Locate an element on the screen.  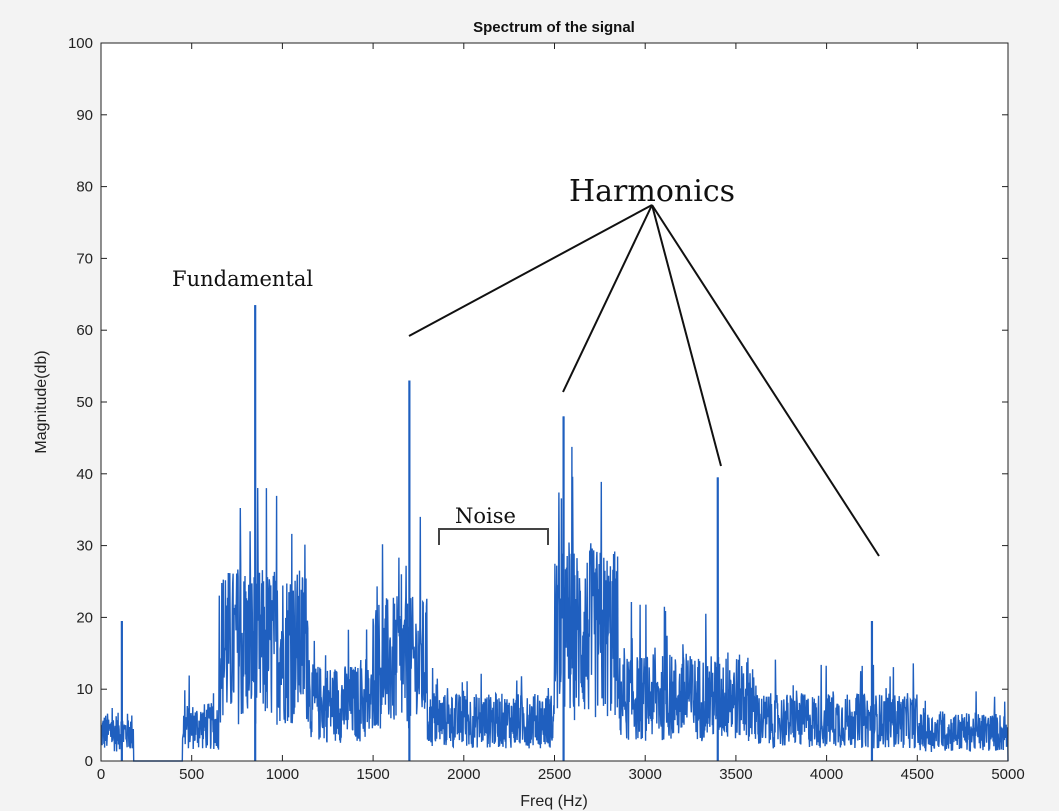
x-tick-label: 4000 is located at coordinates (826, 774).